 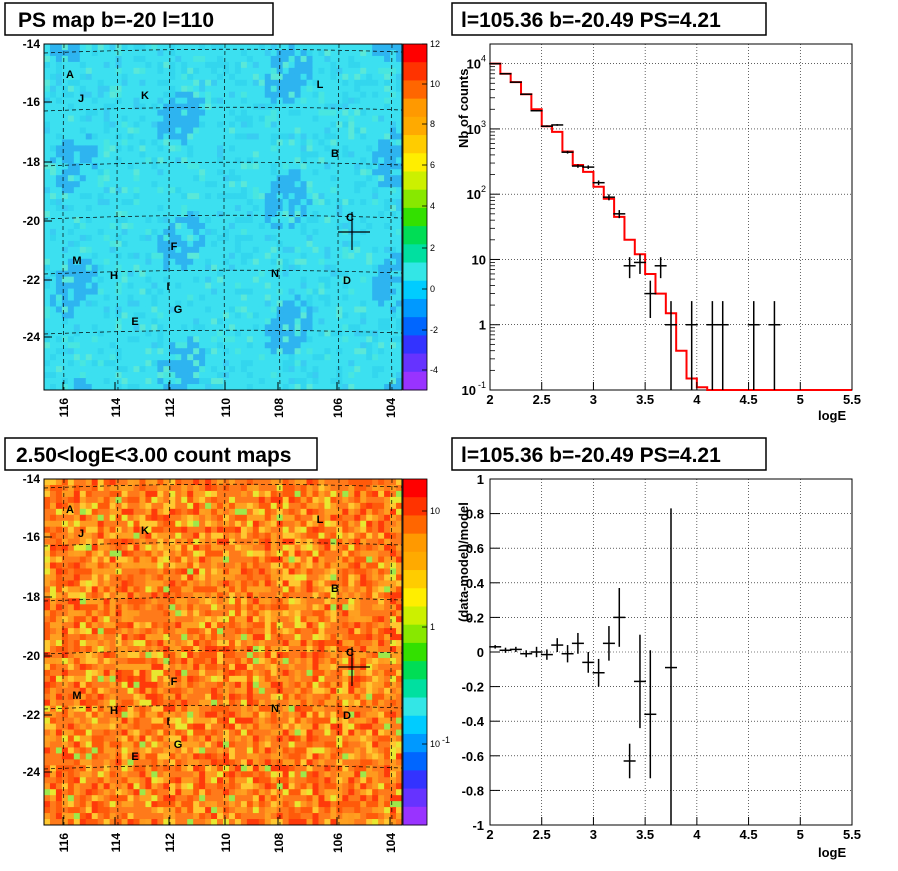 What do you see at coordinates (223, 109) in the screenshot?
I see `map-grid-parallel` at bounding box center [223, 109].